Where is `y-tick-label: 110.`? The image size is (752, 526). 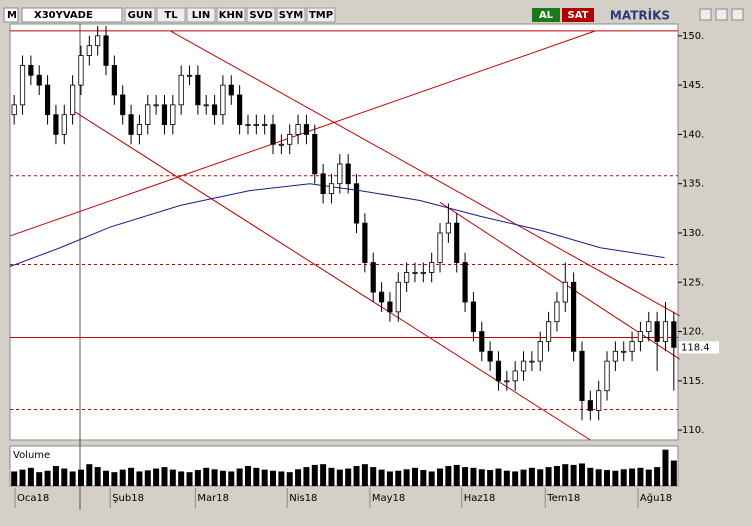 y-tick-label: 110. is located at coordinates (693, 430).